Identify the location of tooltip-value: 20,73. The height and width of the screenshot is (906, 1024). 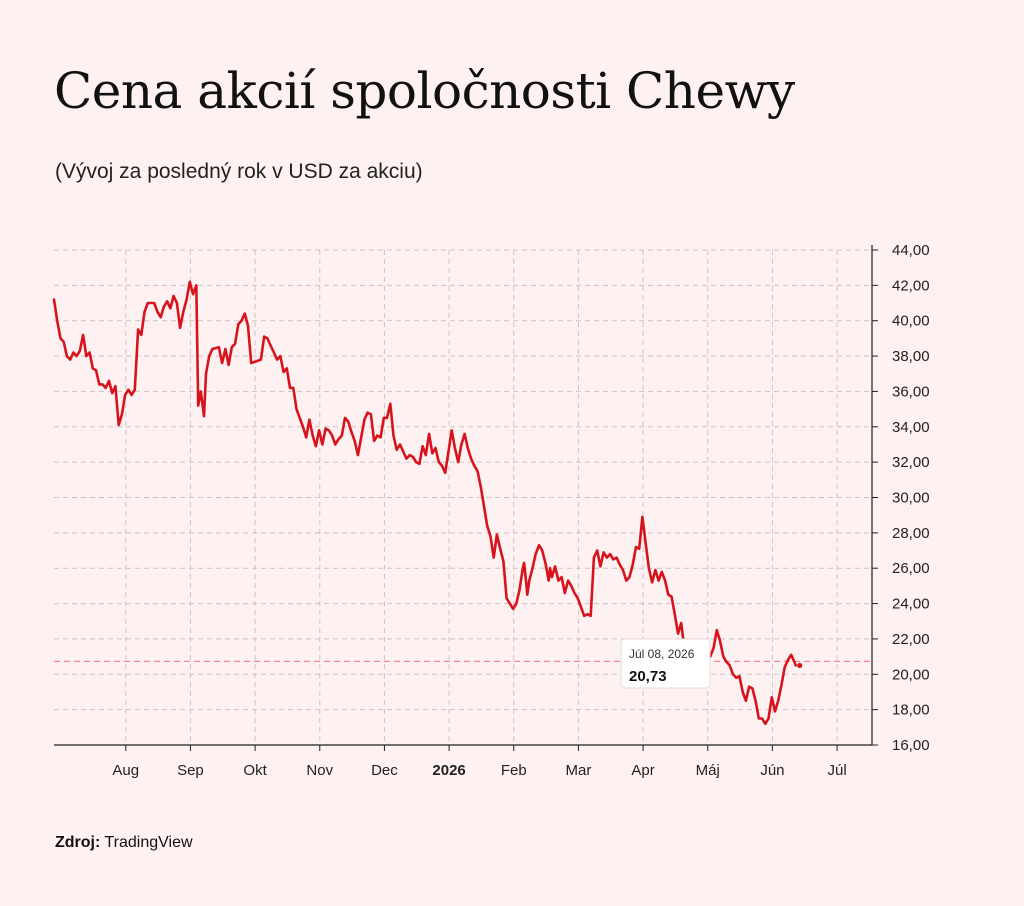
(648, 676).